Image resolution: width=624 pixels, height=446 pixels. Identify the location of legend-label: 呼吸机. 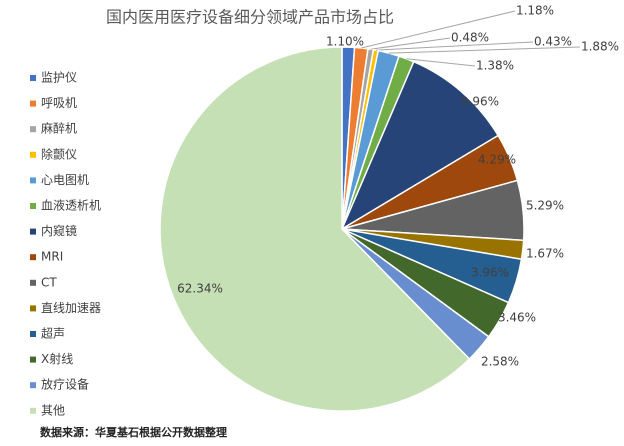
(59, 103).